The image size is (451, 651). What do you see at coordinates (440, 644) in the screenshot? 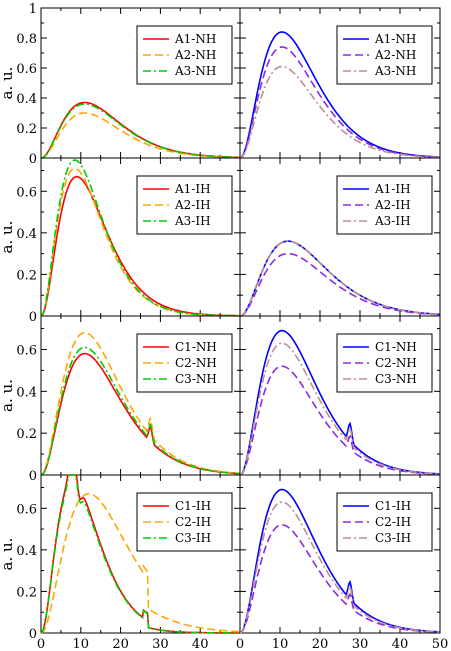
I see `x-tick-label: 50` at bounding box center [440, 644].